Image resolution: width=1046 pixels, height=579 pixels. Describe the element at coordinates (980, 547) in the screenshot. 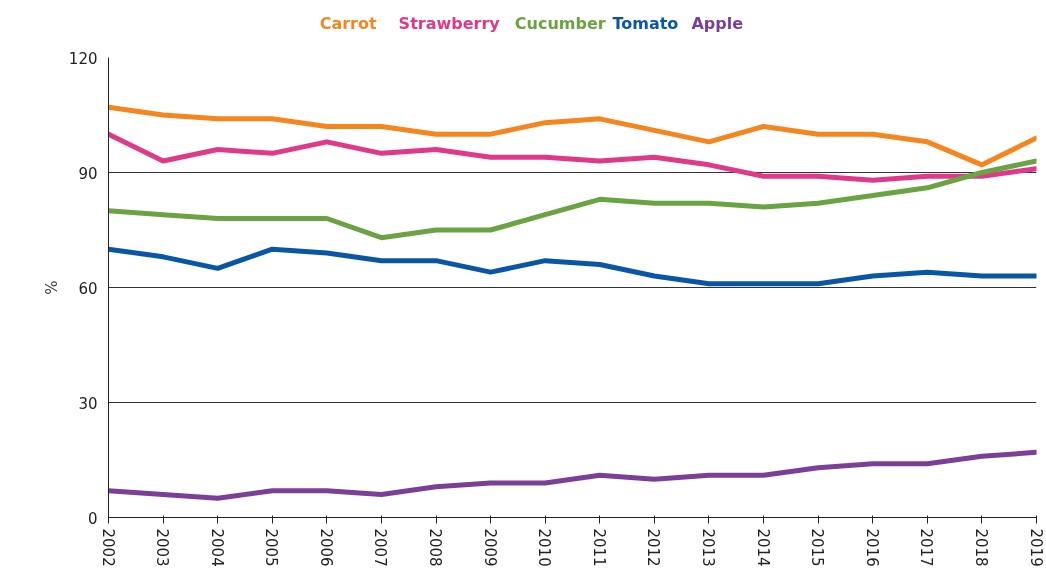

I see `x-tick-label: 2018` at that location.